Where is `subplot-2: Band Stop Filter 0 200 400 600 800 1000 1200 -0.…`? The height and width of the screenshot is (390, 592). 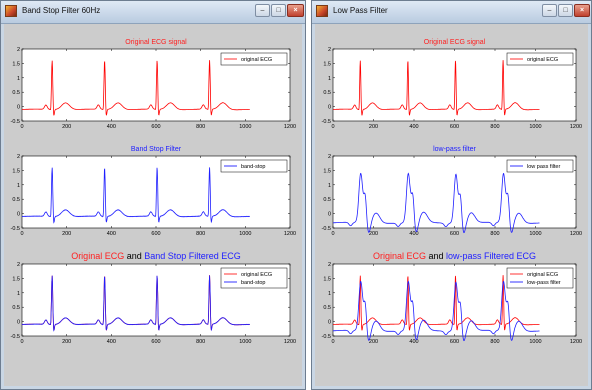 subplot-2: Band Stop Filter 0 200 400 600 800 1000 1200 -0.… is located at coordinates (154, 191).